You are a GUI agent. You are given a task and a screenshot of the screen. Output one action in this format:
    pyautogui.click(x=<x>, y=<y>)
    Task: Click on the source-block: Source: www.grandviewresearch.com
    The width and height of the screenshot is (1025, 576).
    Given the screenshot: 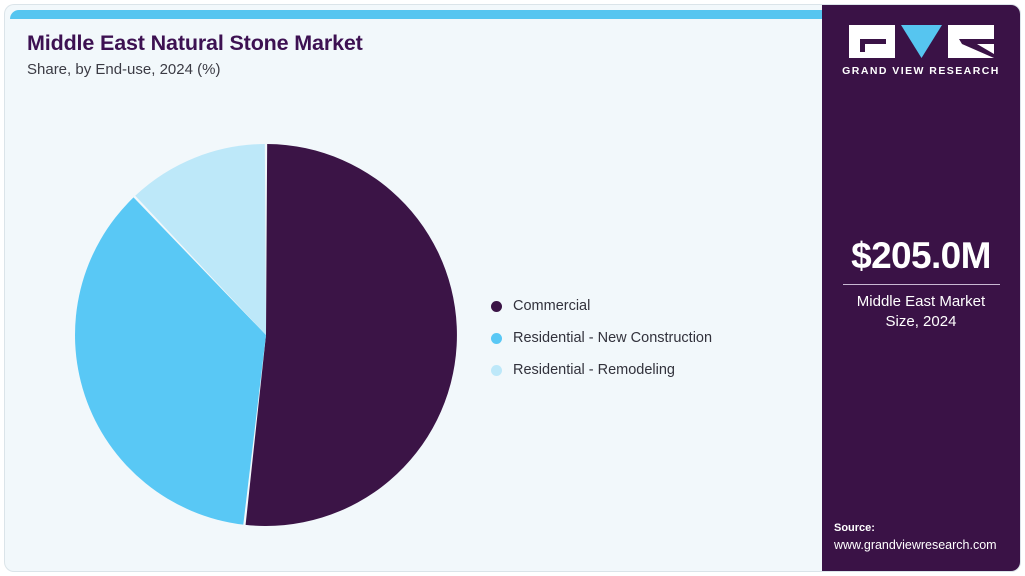 What is the action you would take?
    pyautogui.click(x=927, y=537)
    